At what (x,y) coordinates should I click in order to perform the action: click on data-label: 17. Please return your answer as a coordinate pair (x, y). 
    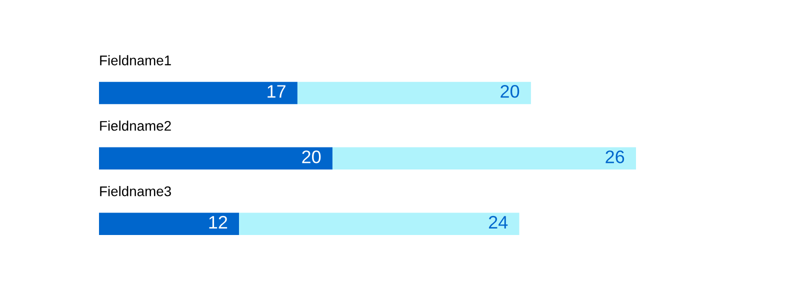
    Looking at the image, I should click on (277, 91).